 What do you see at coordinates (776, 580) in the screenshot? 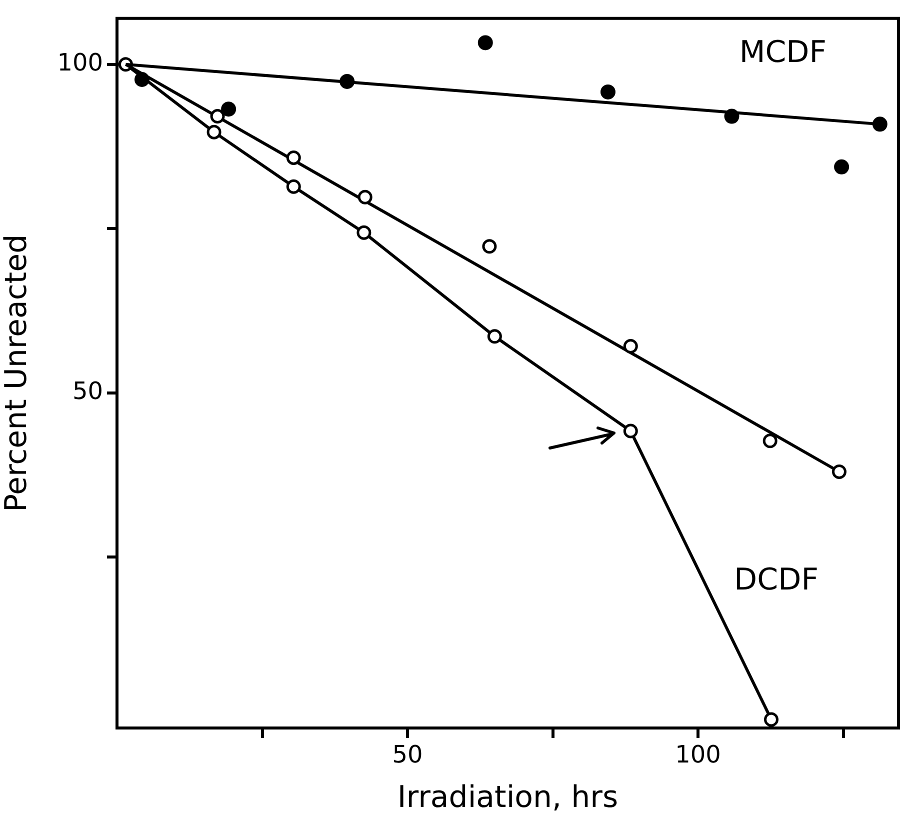
I see `series-label: DCDF` at bounding box center [776, 580].